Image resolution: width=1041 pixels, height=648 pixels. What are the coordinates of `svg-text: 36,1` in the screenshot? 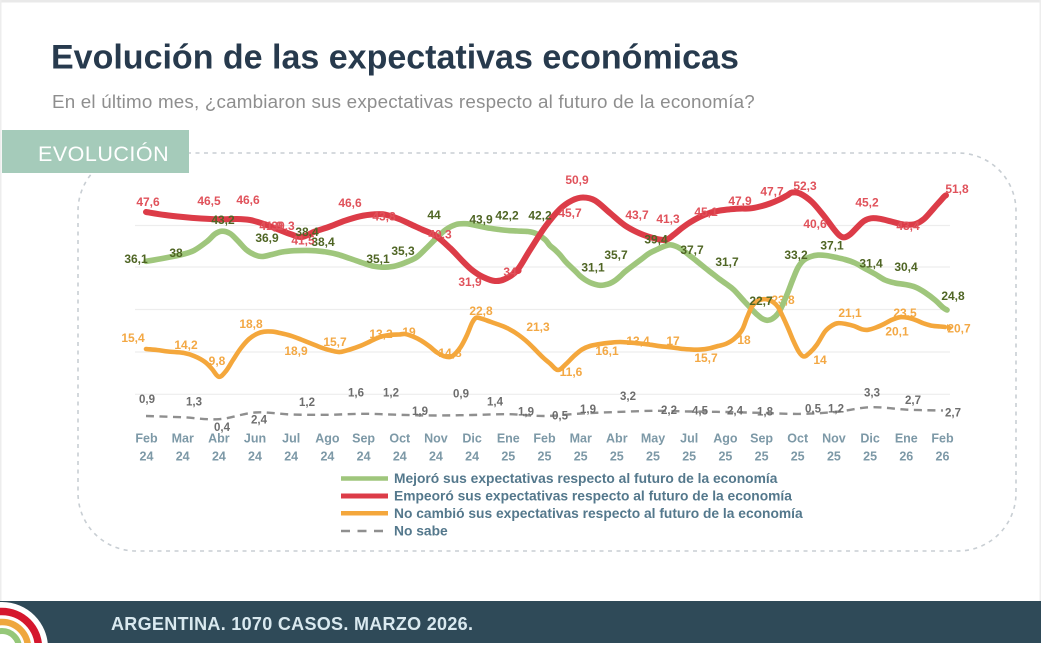 It's located at (136, 259).